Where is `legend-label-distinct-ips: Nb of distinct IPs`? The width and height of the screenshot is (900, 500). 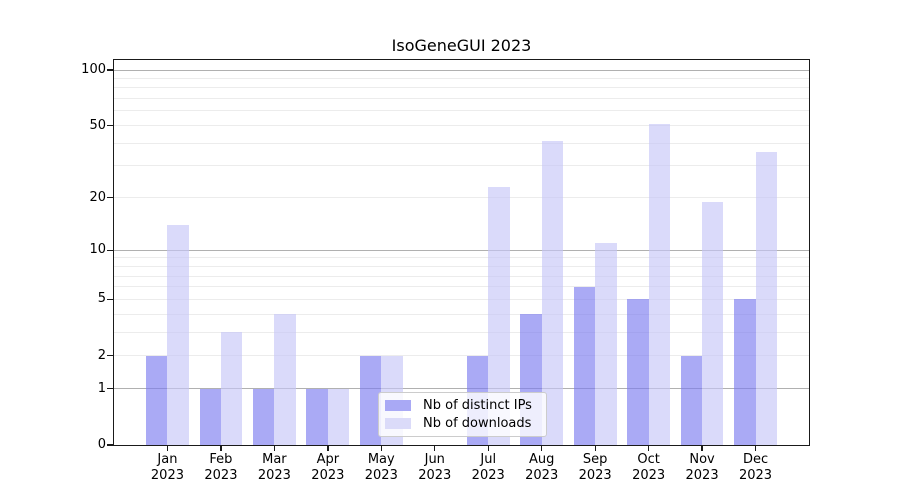 legend-label-distinct-ips: Nb of distinct IPs is located at coordinates (477, 406).